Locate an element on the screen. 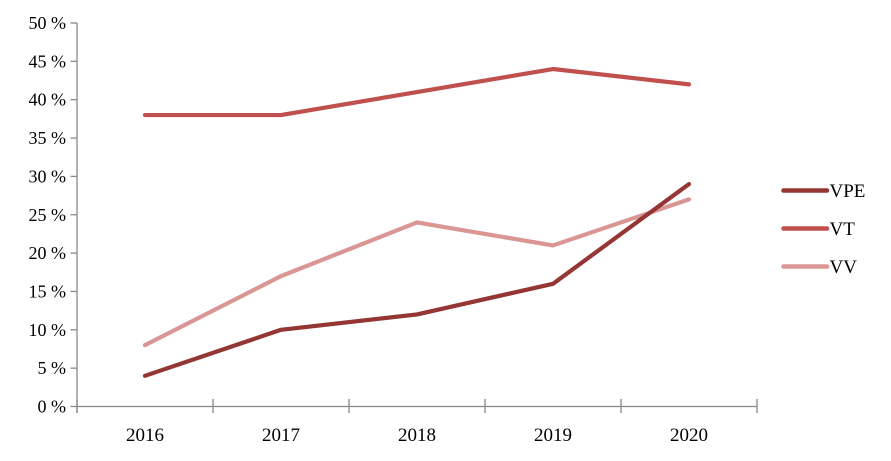 Image resolution: width=891 pixels, height=461 pixels. legend-label-VV: VV is located at coordinates (844, 267).